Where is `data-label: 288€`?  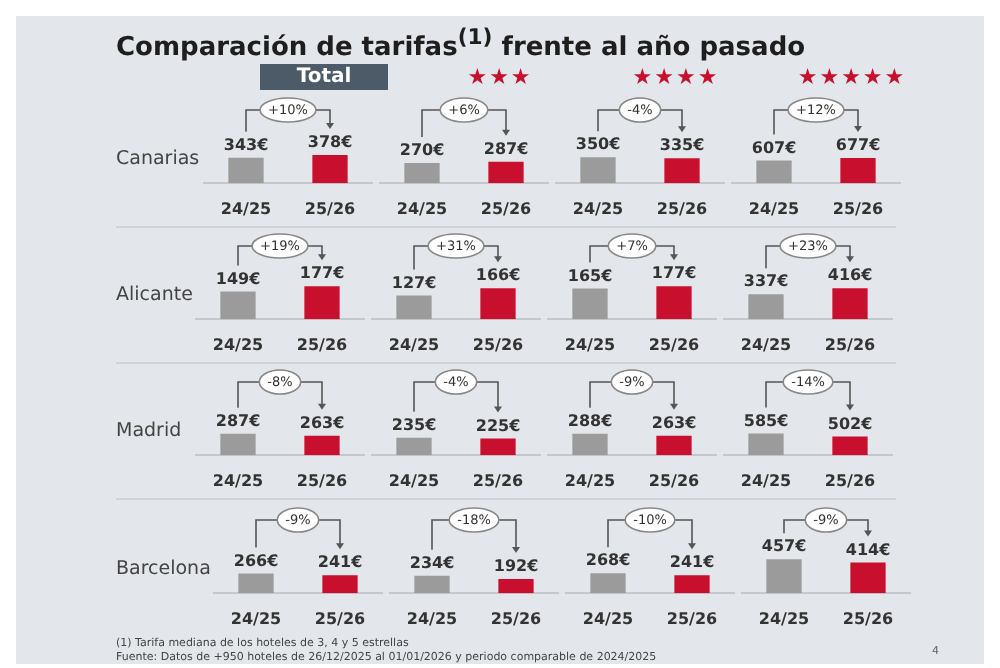 data-label: 288€ is located at coordinates (590, 420).